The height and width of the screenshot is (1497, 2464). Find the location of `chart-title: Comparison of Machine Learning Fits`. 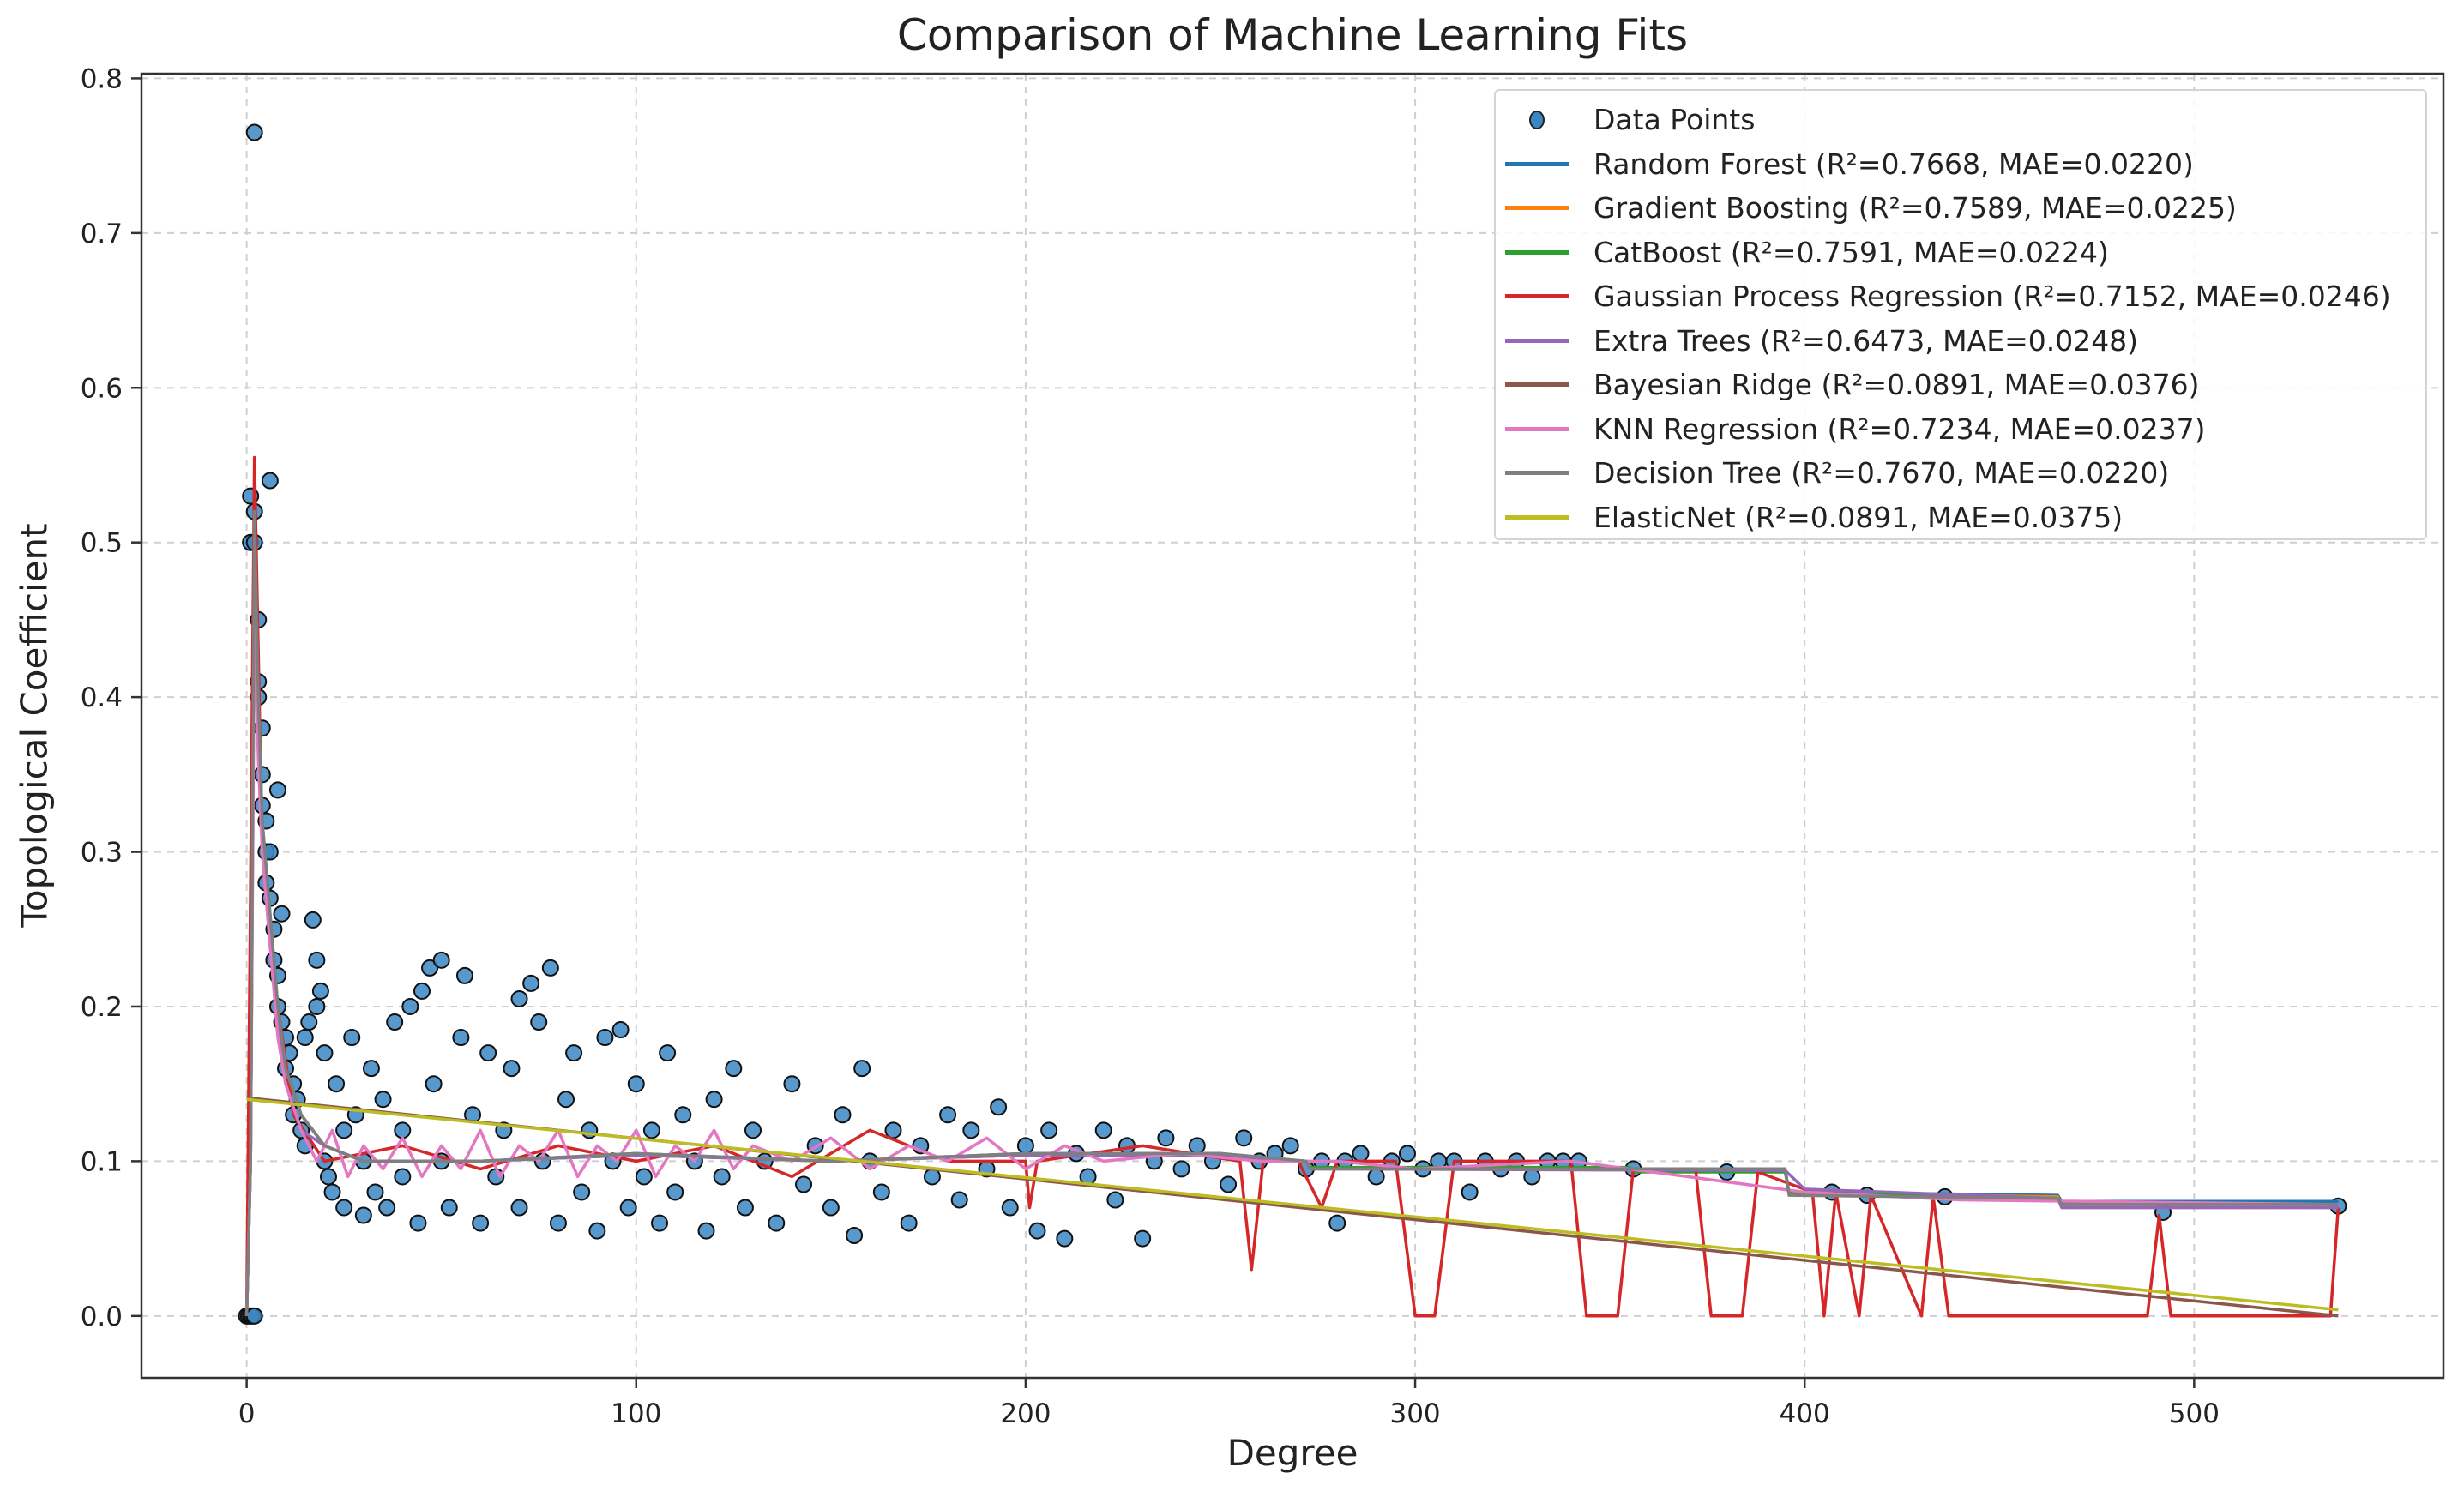

chart-title: Comparison of Machine Learning Fits is located at coordinates (1292, 35).